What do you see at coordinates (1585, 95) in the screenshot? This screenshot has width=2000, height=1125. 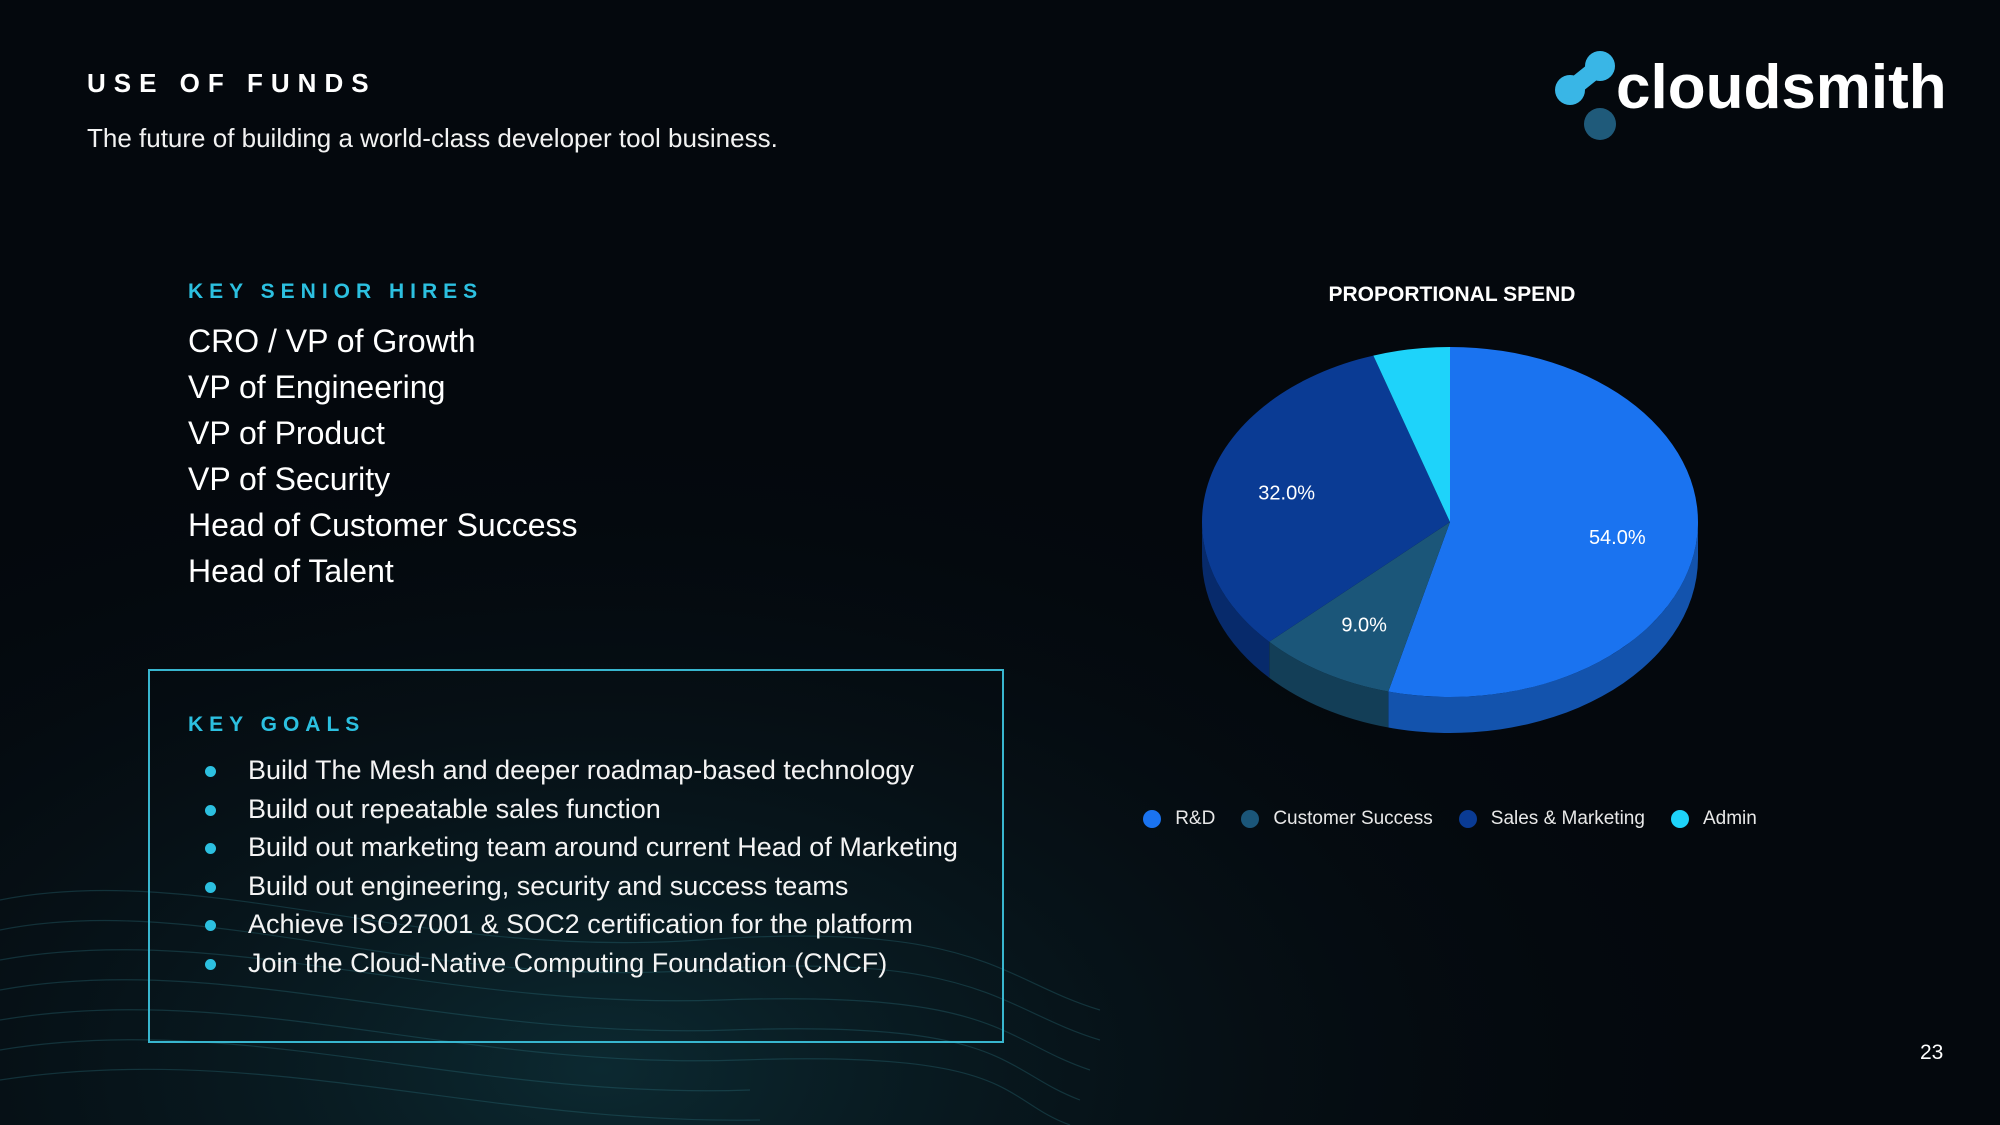 I see `cloudsmith-logo-icon` at bounding box center [1585, 95].